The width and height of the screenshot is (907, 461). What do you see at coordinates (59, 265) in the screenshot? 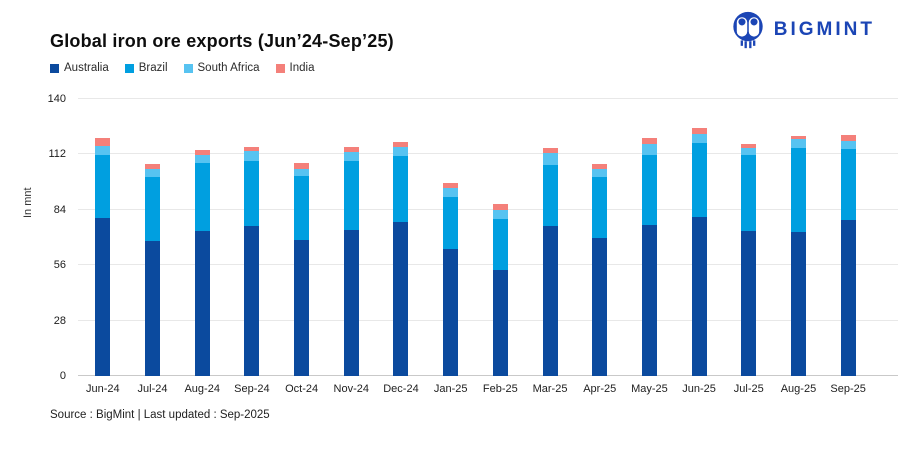
I see `y-tick-label: 56` at bounding box center [59, 265].